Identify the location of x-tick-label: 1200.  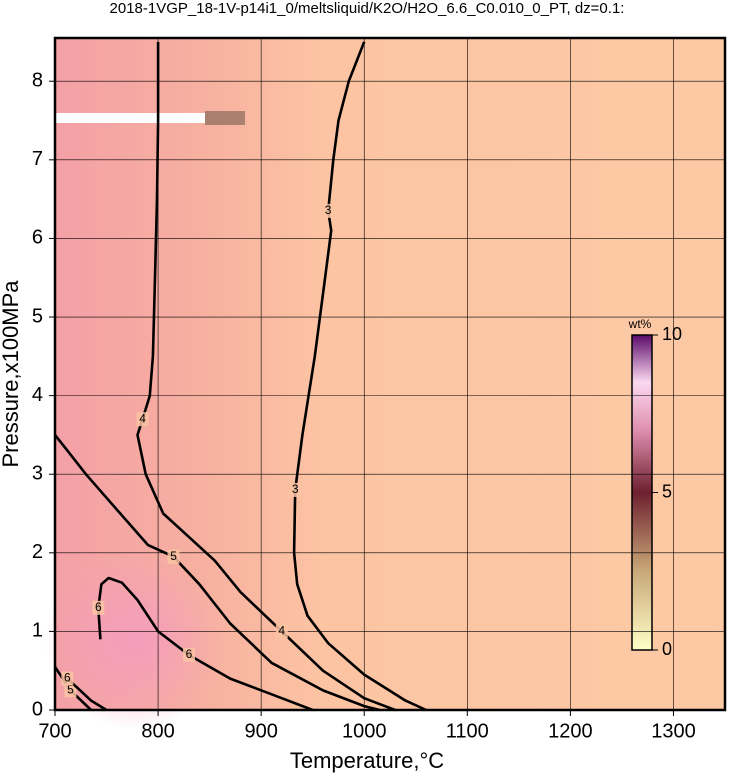
(570, 731).